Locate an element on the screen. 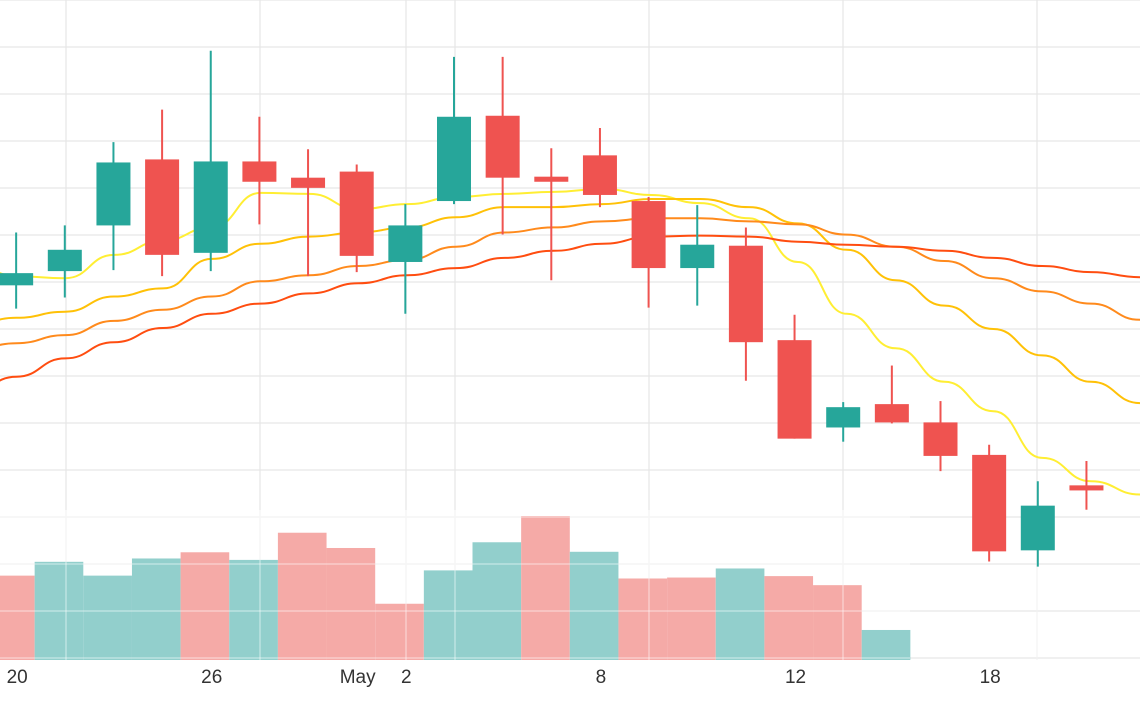 This screenshot has width=1140, height=710. x-tick-label: 12 is located at coordinates (795, 677).